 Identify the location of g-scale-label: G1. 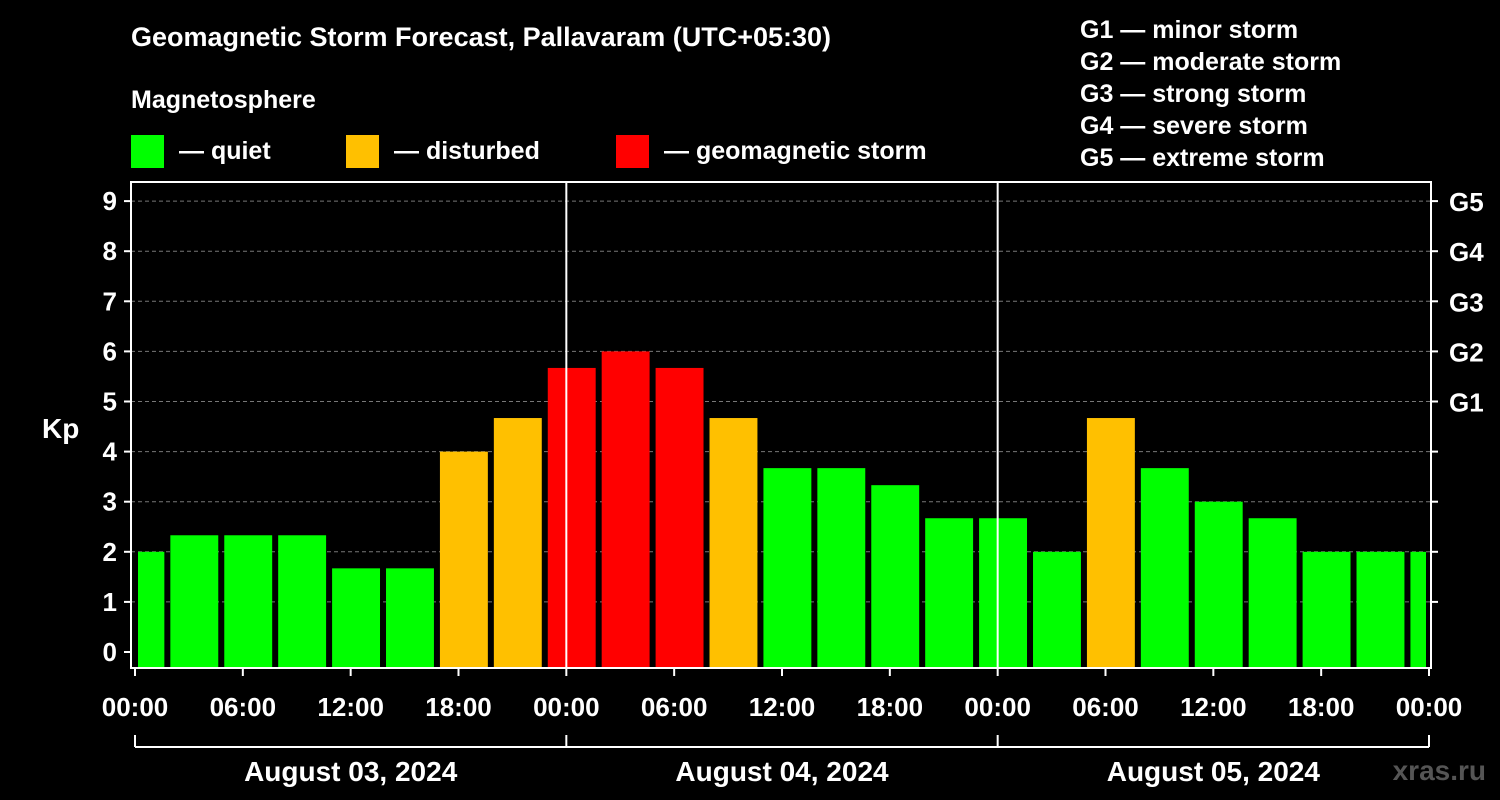
(1466, 403).